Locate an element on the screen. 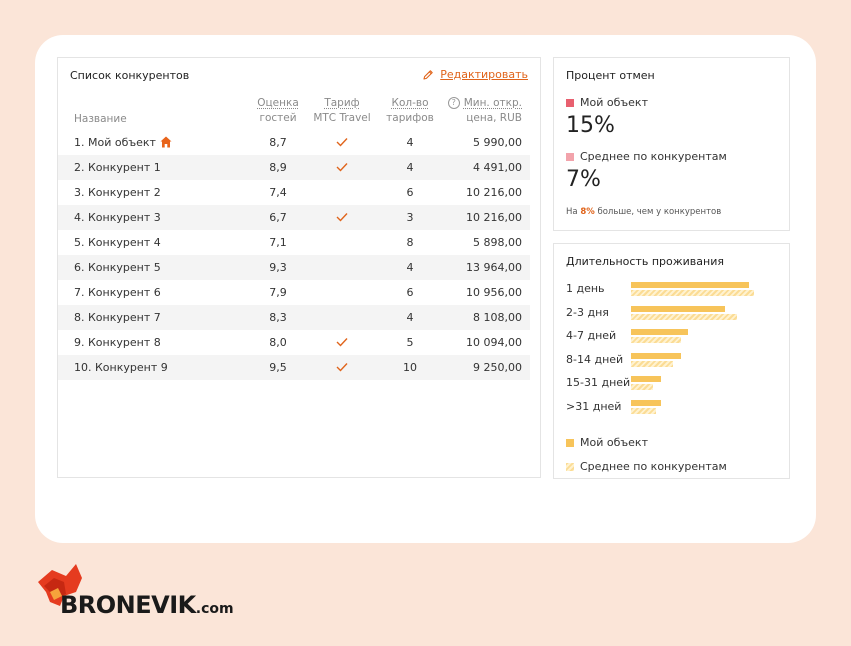  cell-name: 1. Мой объект is located at coordinates (123, 142).